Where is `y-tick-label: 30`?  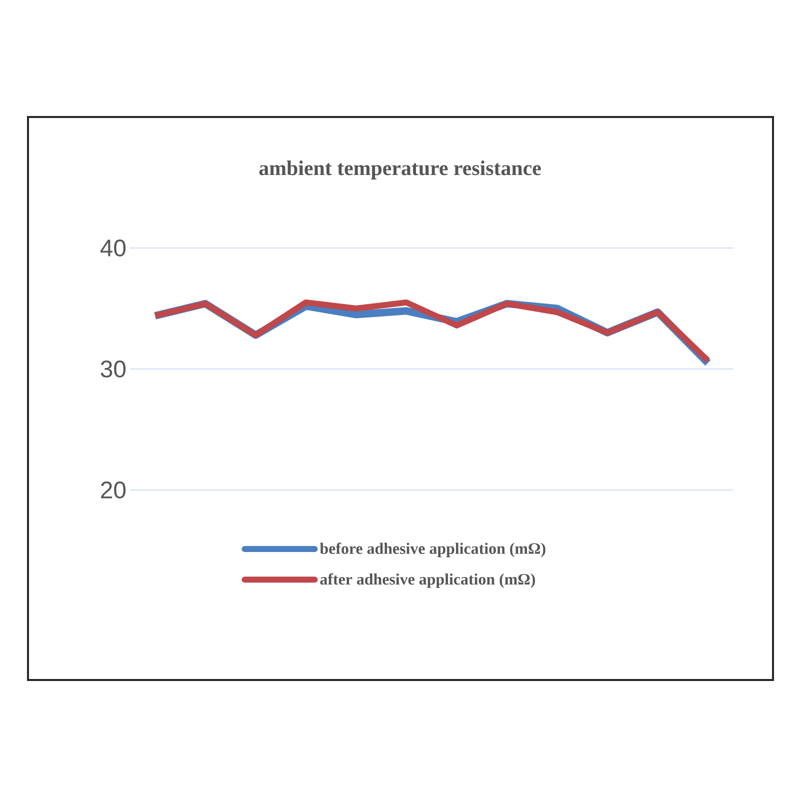
y-tick-label: 30 is located at coordinates (113, 369).